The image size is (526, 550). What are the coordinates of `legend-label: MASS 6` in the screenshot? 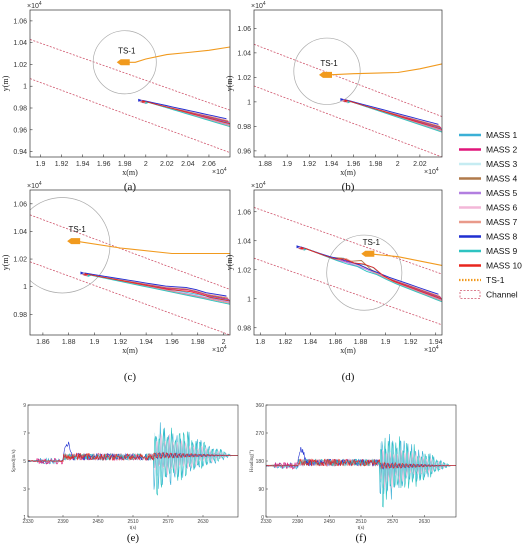 It's located at (501, 208).